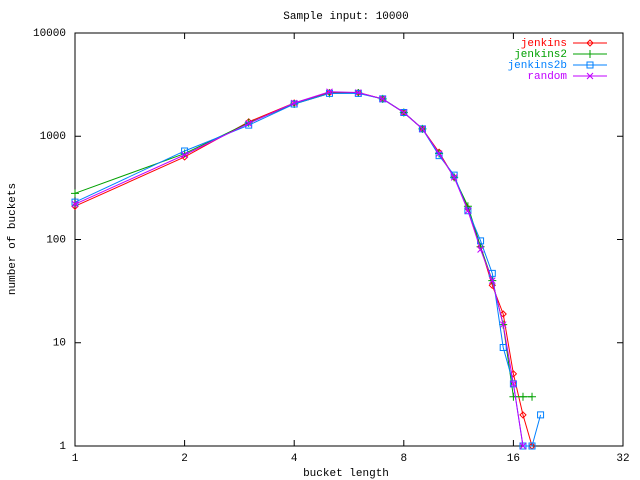 The image size is (640, 480). Describe the element at coordinates (544, 44) in the screenshot. I see `legend-label: jenkins` at that location.